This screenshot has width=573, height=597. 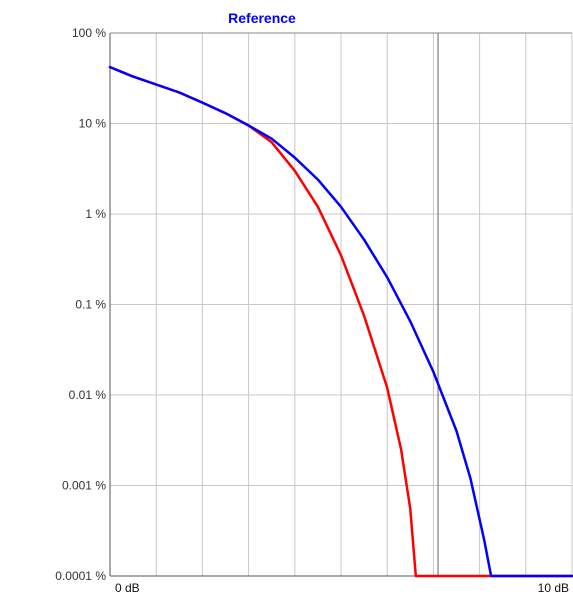 What do you see at coordinates (90, 305) in the screenshot?
I see `y-tick-label: 0.1 %` at bounding box center [90, 305].